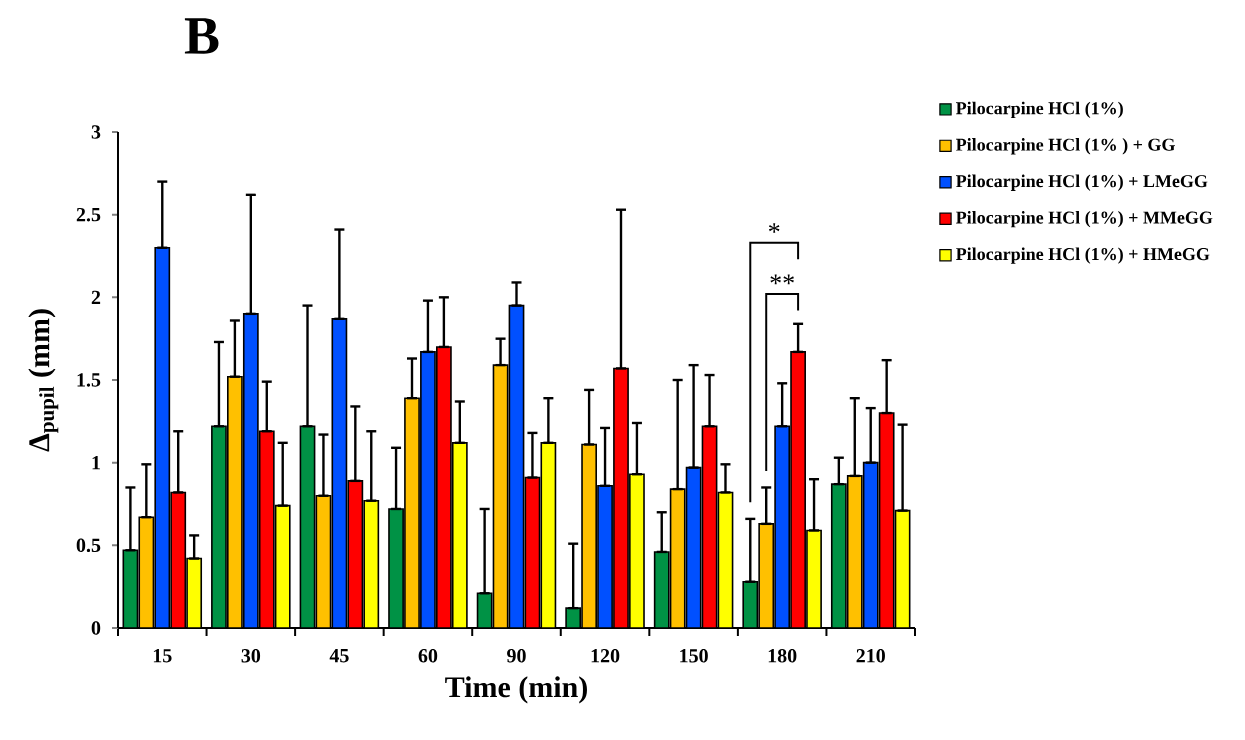  Describe the element at coordinates (201, 36) in the screenshot. I see `chart-title: B` at that location.